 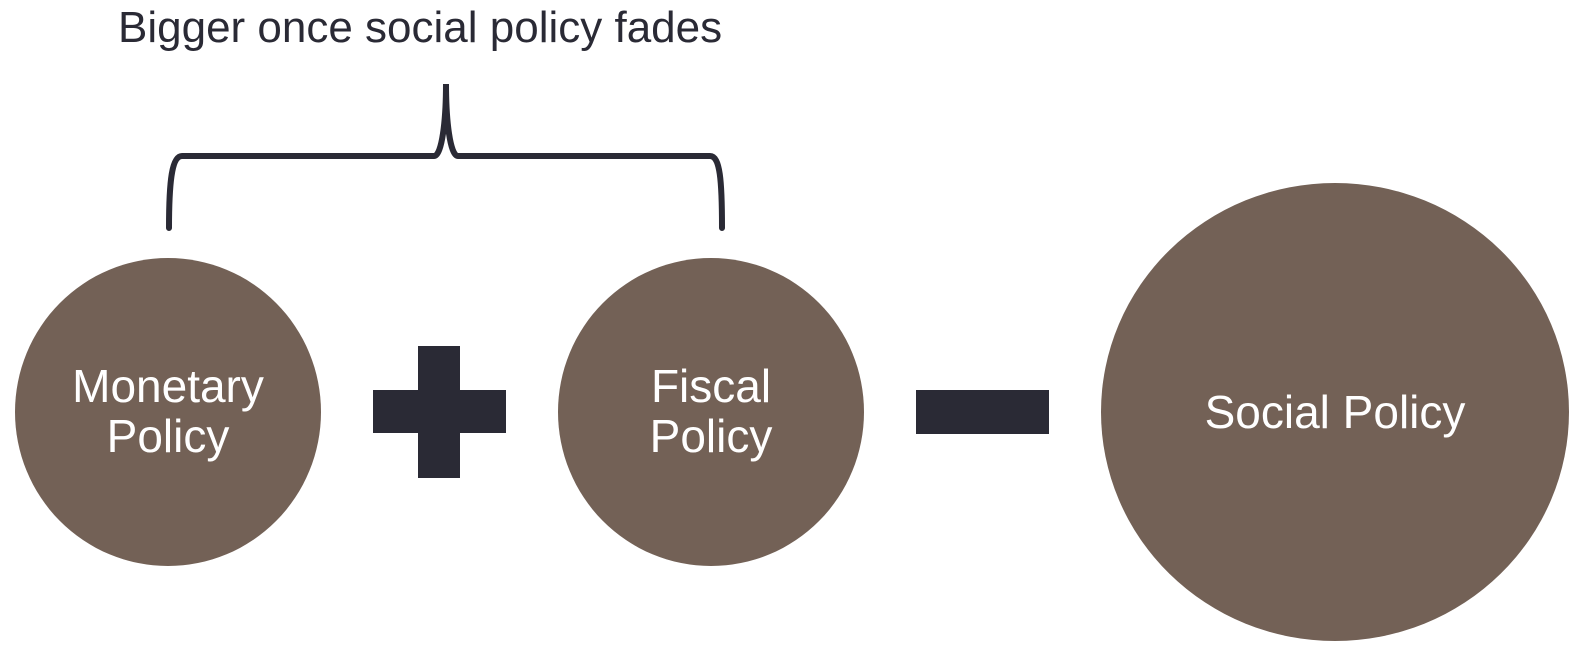 I want to click on plus-sign, so click(x=439, y=412).